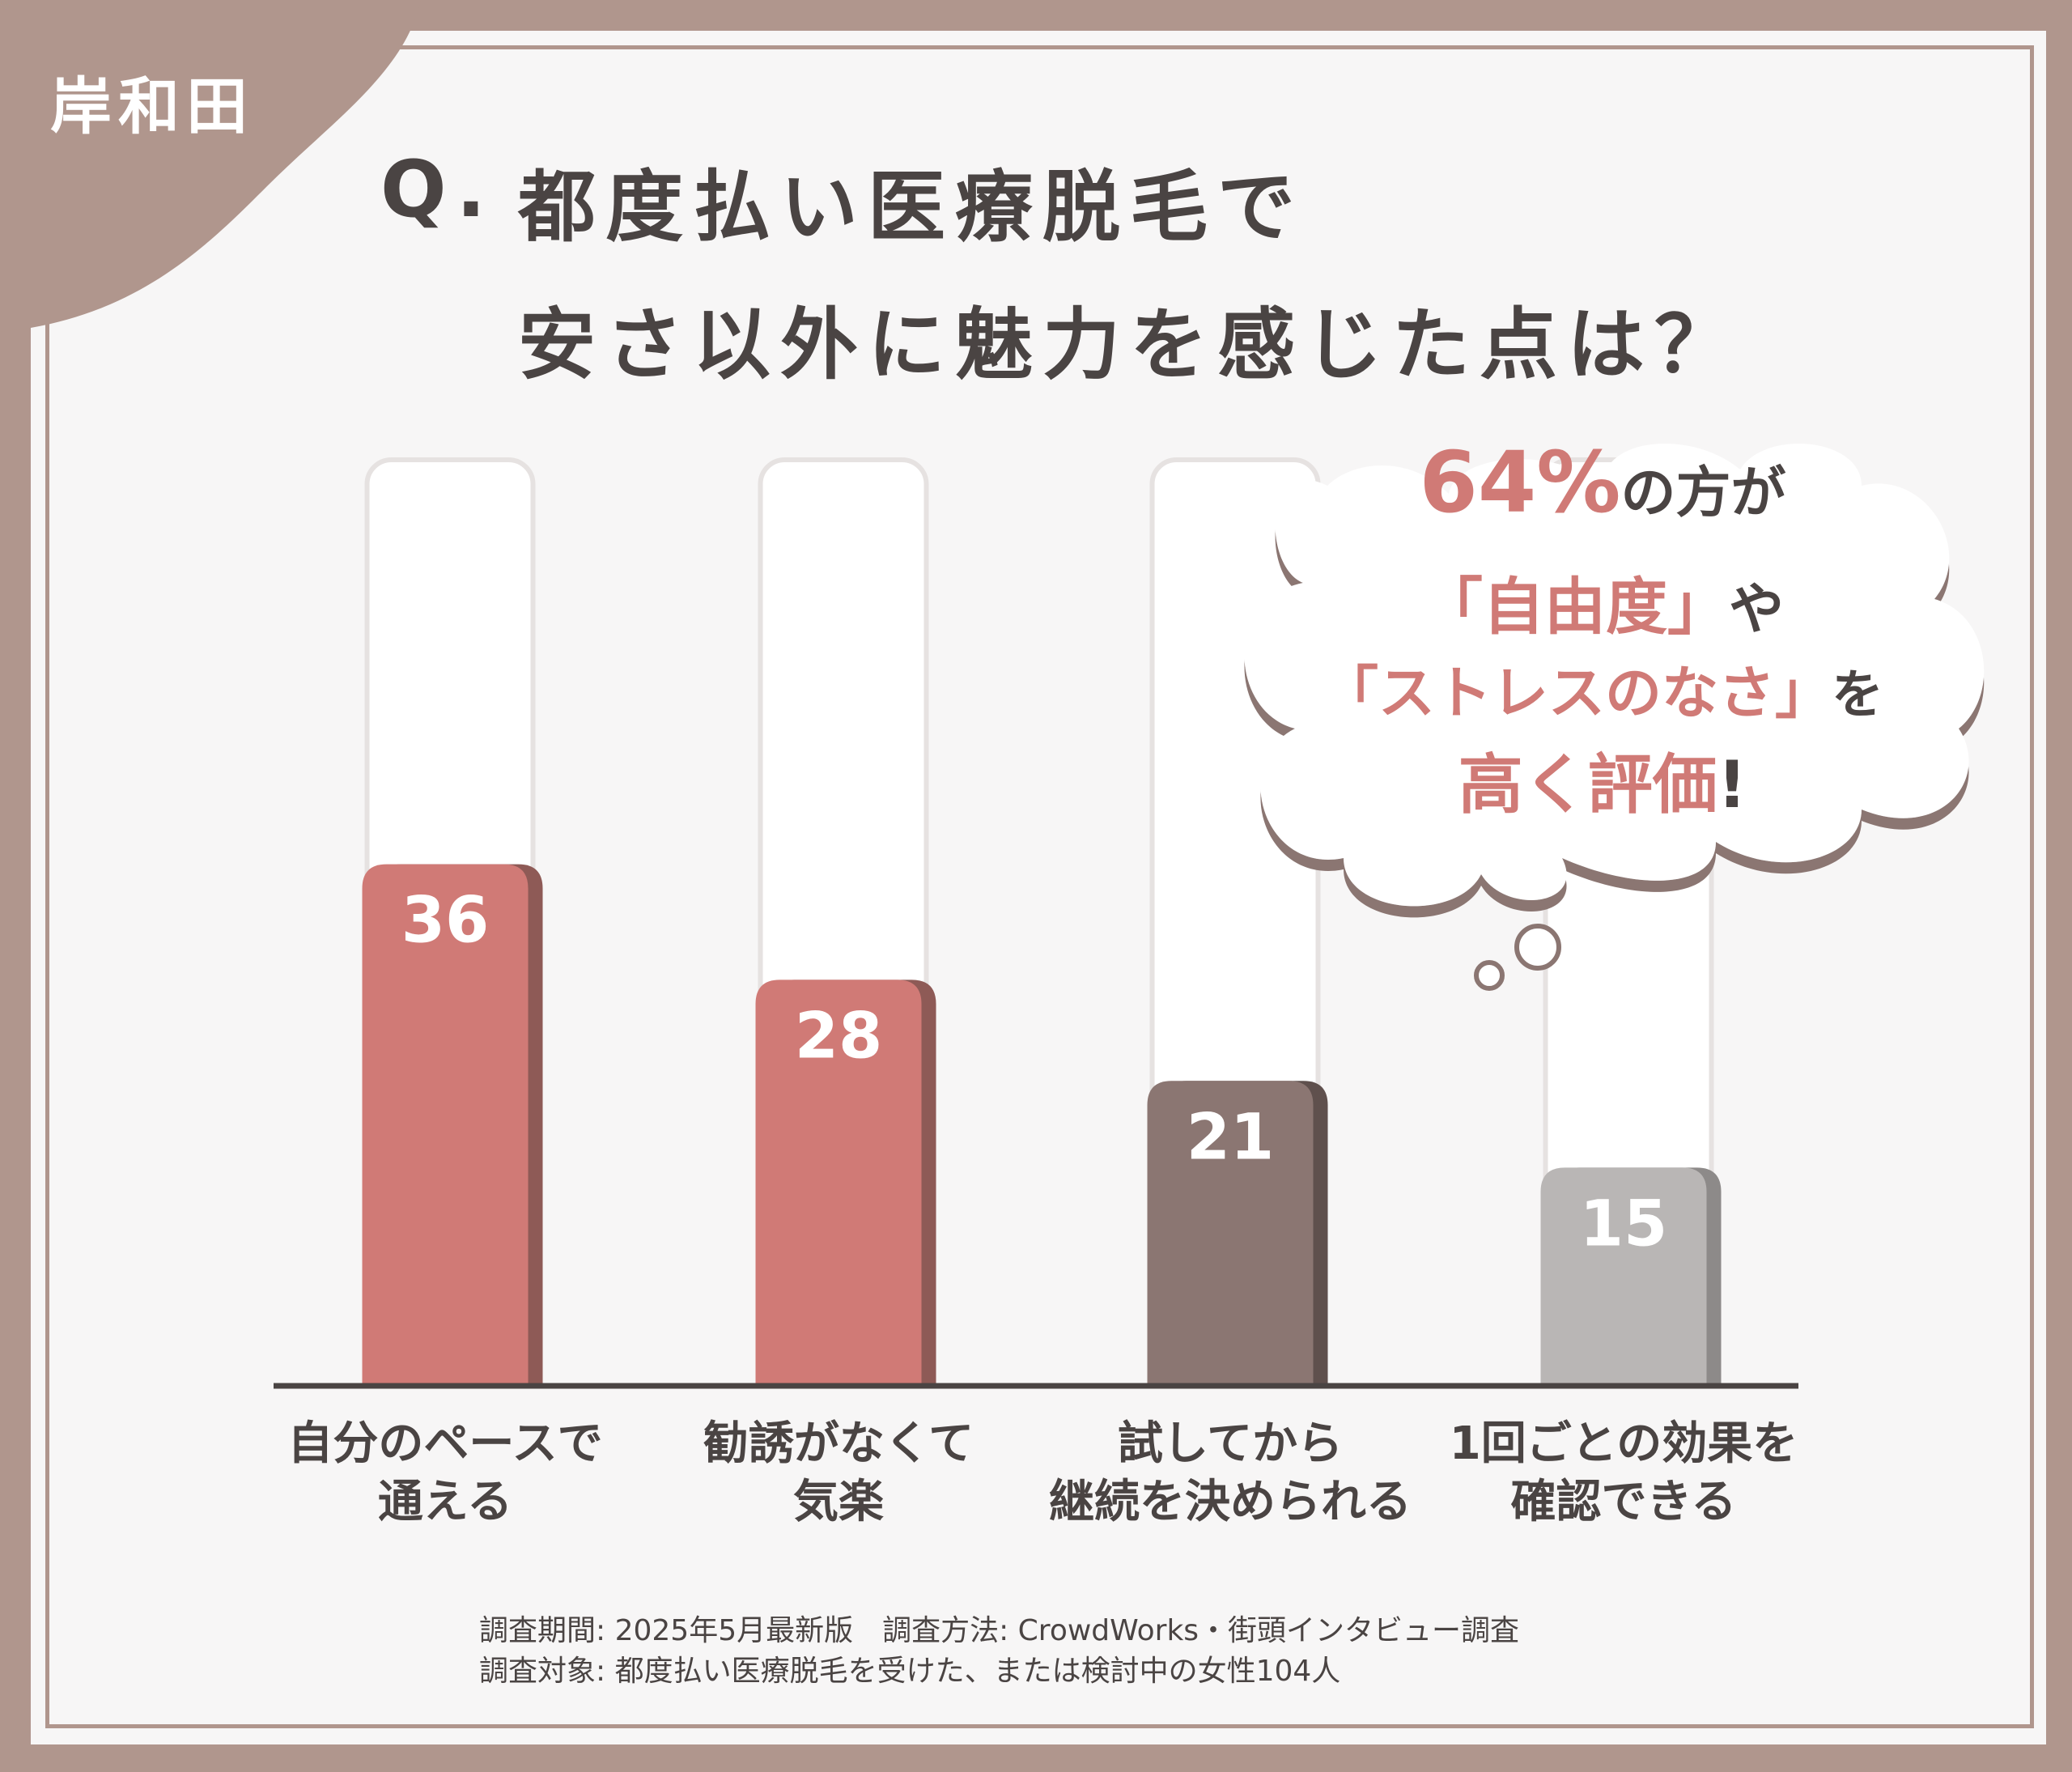 The width and height of the screenshot is (2072, 1772). I want to click on category-label: 試してから継続を決められる, so click(1230, 1474).